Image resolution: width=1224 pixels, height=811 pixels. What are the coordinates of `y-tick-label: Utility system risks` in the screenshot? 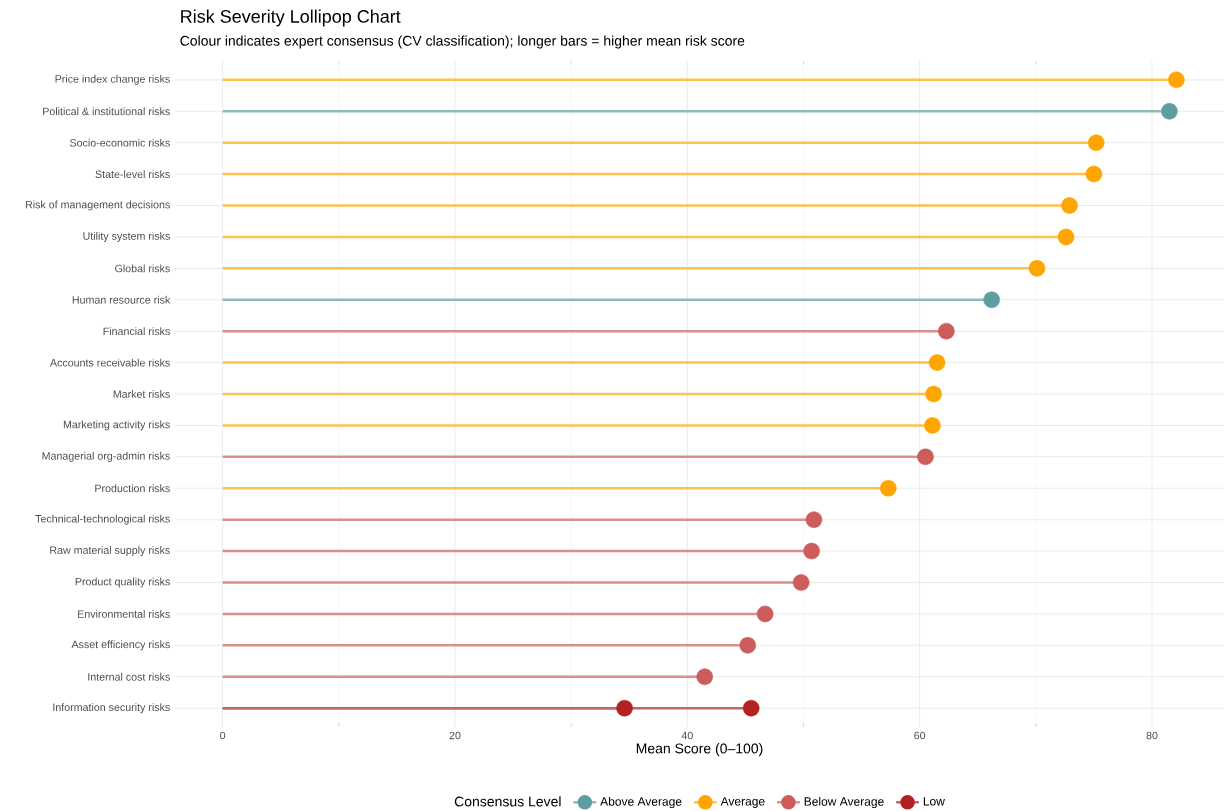 It's located at (126, 236).